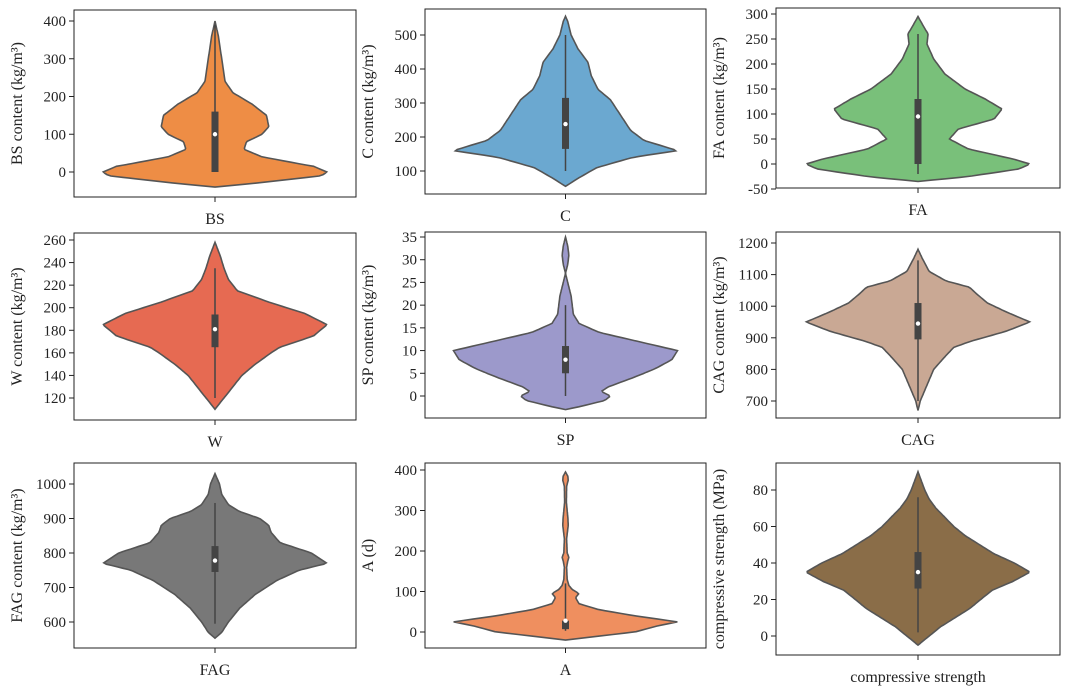 This screenshot has width=1080, height=698. What do you see at coordinates (409, 261) in the screenshot?
I see `y-tick-label: 30` at bounding box center [409, 261].